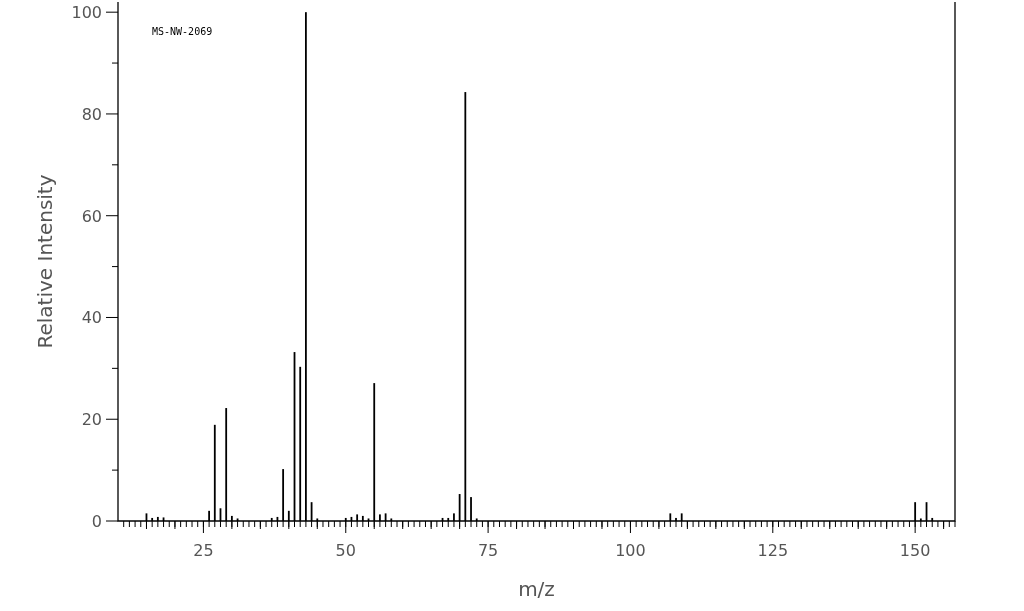  I want to click on x-axis-title: m/z, so click(536, 589).